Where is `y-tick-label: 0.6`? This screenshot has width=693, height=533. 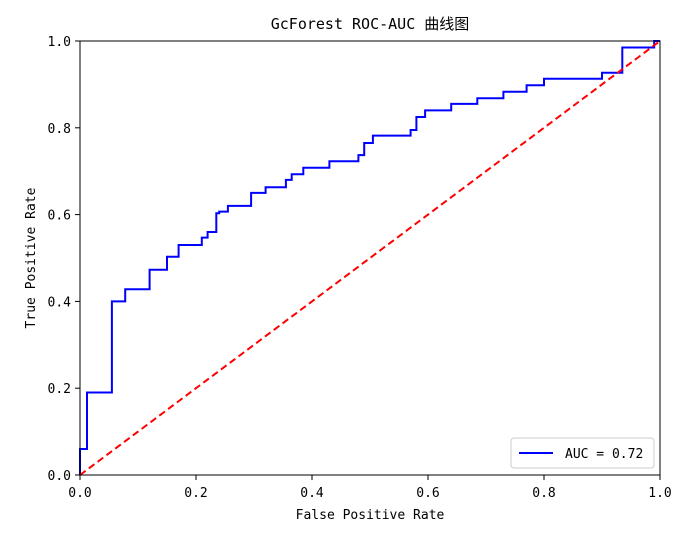
y-tick-label: 0.6 is located at coordinates (59, 216).